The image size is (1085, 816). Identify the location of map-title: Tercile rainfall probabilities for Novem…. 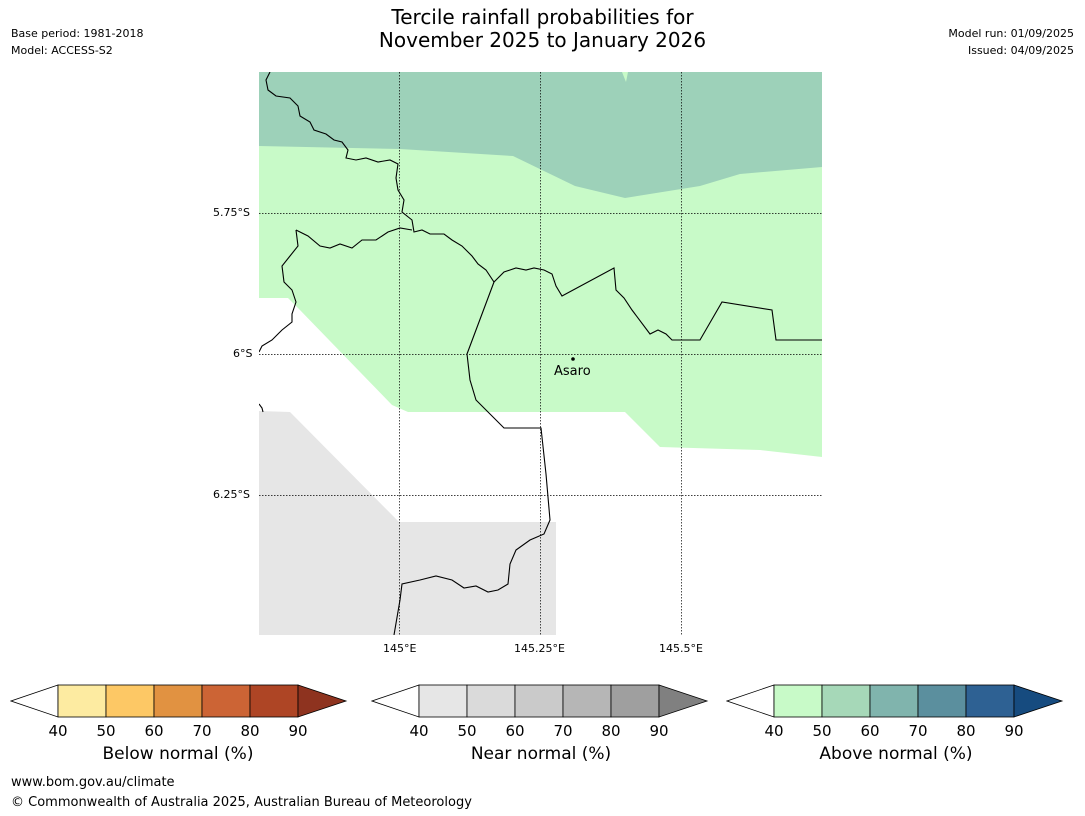
(542, 29).